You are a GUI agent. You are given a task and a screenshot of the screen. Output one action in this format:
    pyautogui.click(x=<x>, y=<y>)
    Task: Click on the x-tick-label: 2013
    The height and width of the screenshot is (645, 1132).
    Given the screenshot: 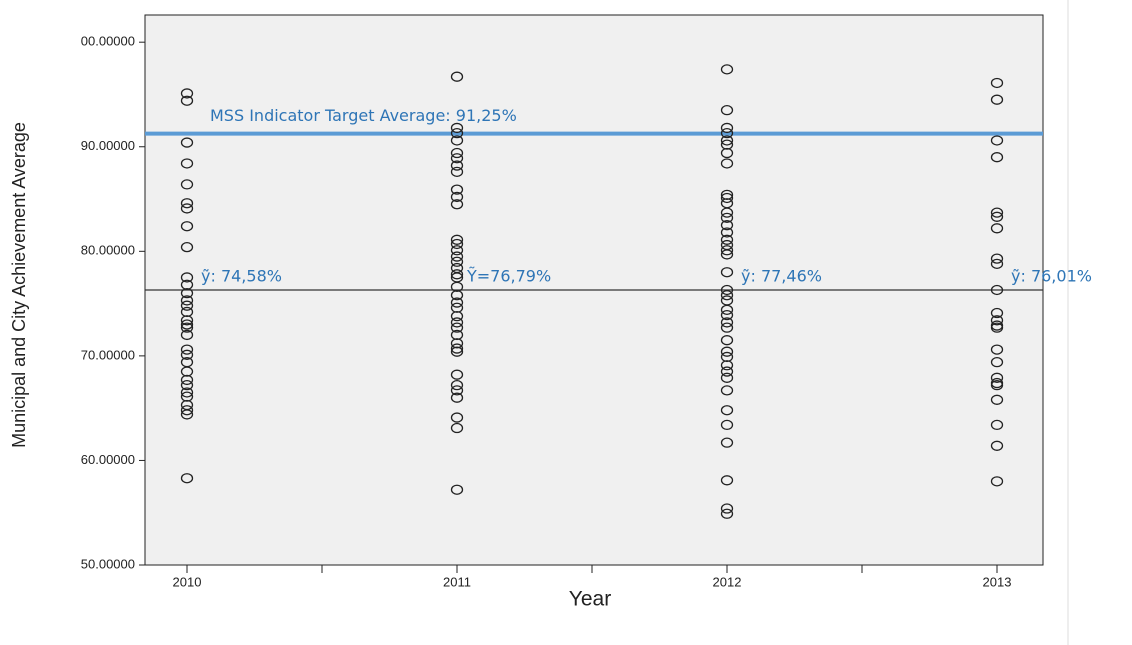 What is the action you would take?
    pyautogui.click(x=997, y=581)
    